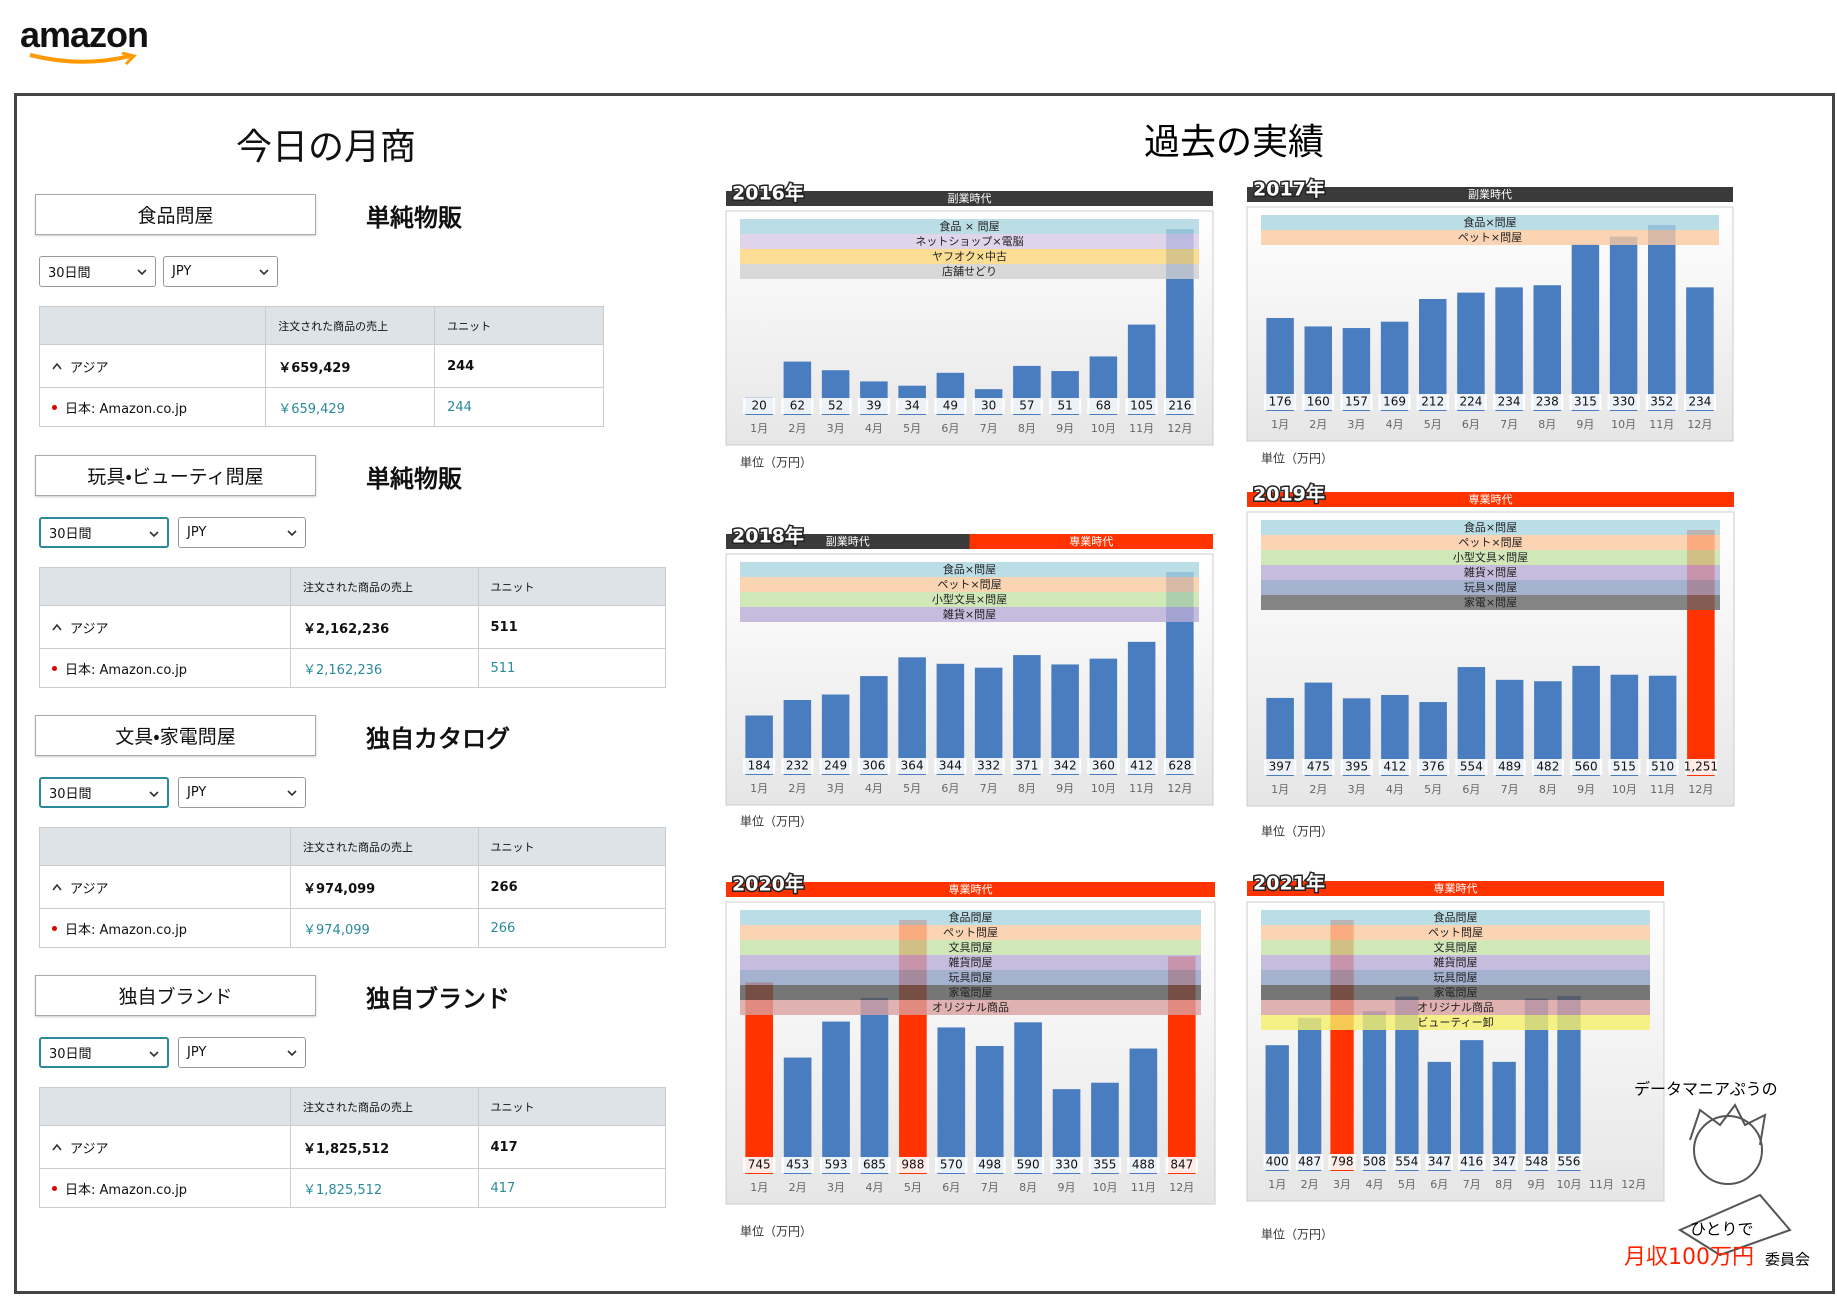 This screenshot has width=1837, height=1296. What do you see at coordinates (459, 407) in the screenshot?
I see `cell-text: 244` at bounding box center [459, 407].